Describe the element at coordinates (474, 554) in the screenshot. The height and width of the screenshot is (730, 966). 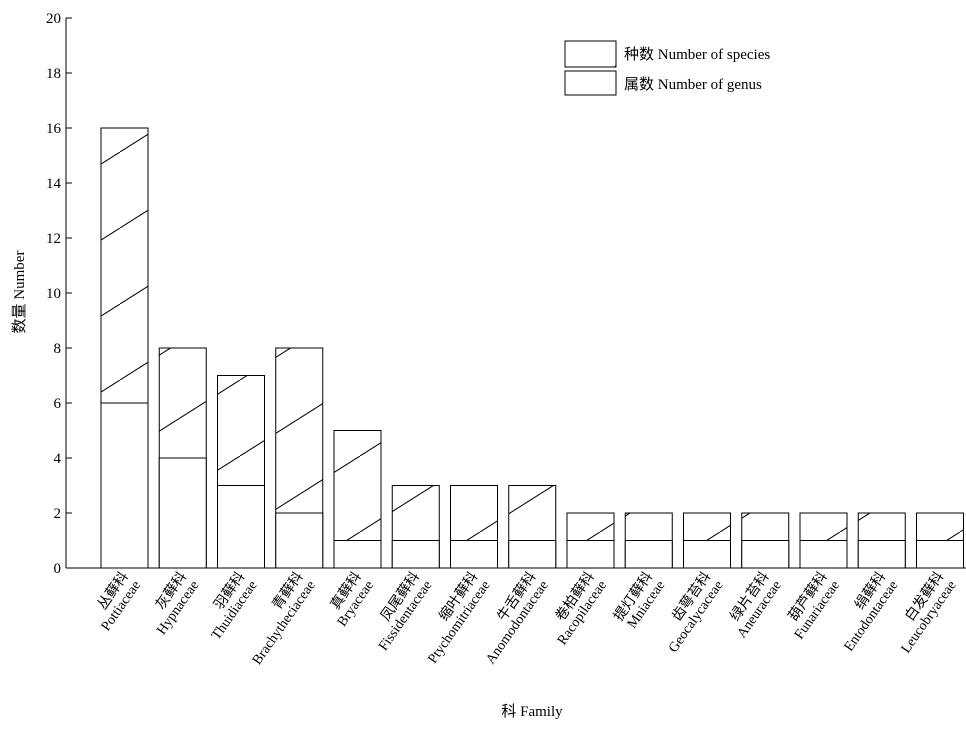
I see `bar-genus-ptychomitriaceae` at that location.